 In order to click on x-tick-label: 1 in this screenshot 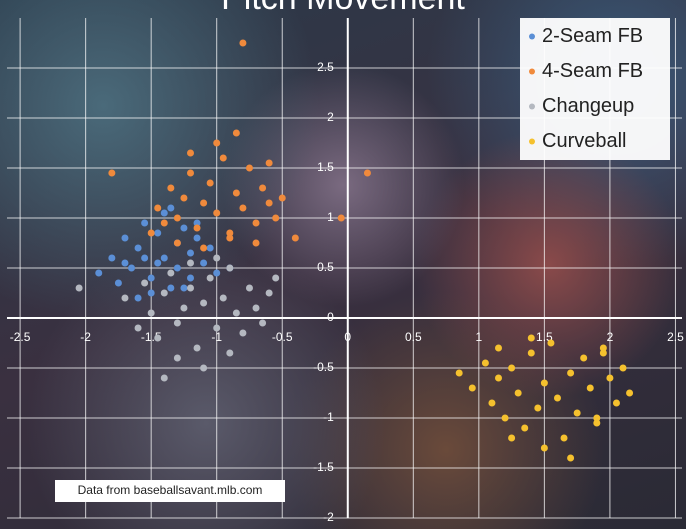, I will do `click(479, 337)`.